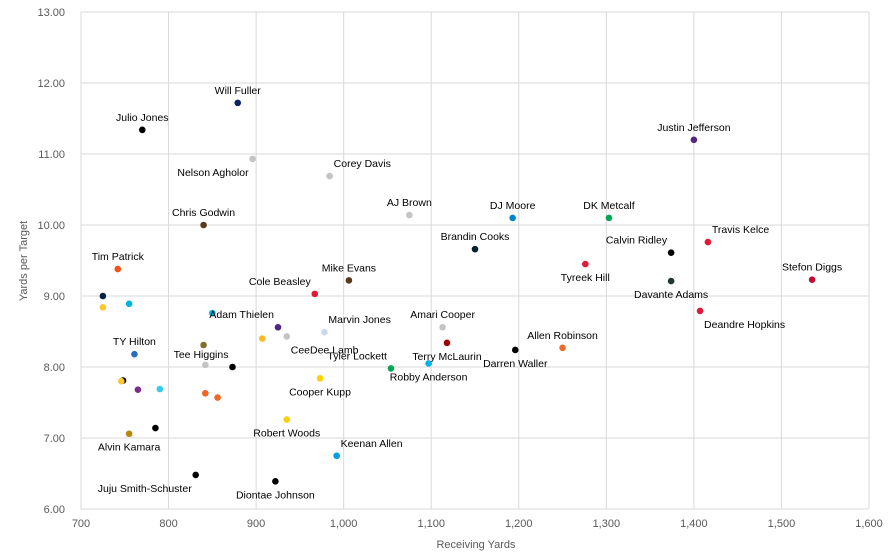 The image size is (889, 556). What do you see at coordinates (607, 524) in the screenshot?
I see `x-tick-label: 1,300` at bounding box center [607, 524].